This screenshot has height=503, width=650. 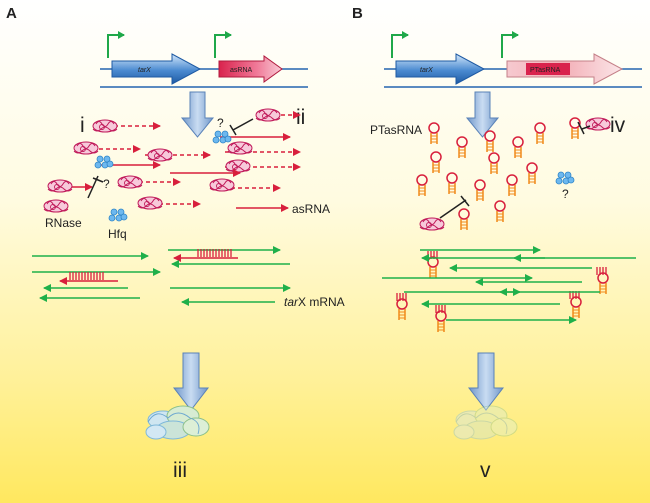 What do you see at coordinates (63, 223) in the screenshot?
I see `rnase-label: RNase` at bounding box center [63, 223].